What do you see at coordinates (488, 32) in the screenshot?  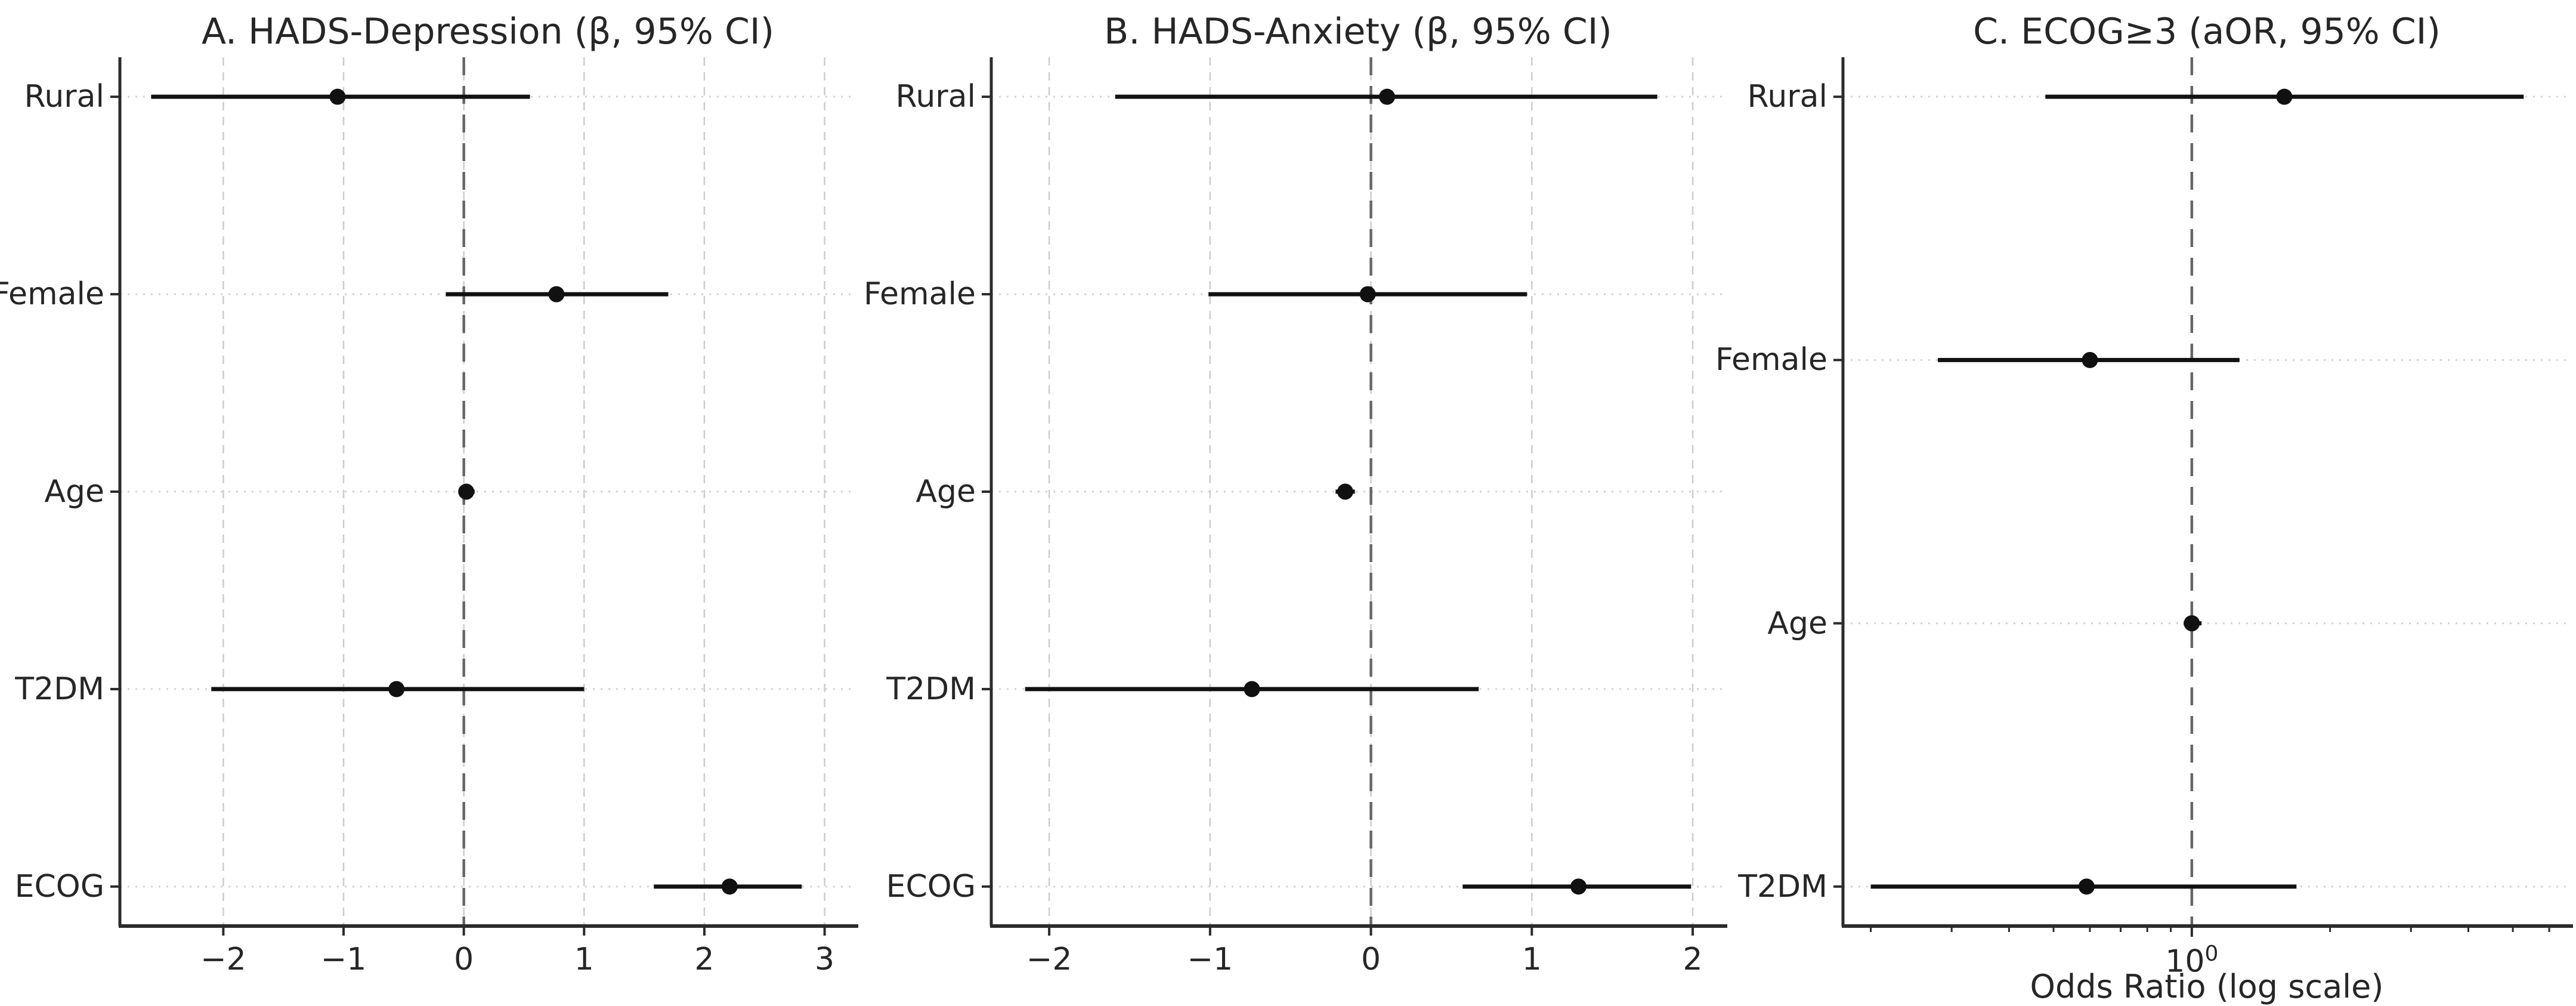 I see `panel-a-title: A. HADS-Depression (β, 95% CI)` at bounding box center [488, 32].